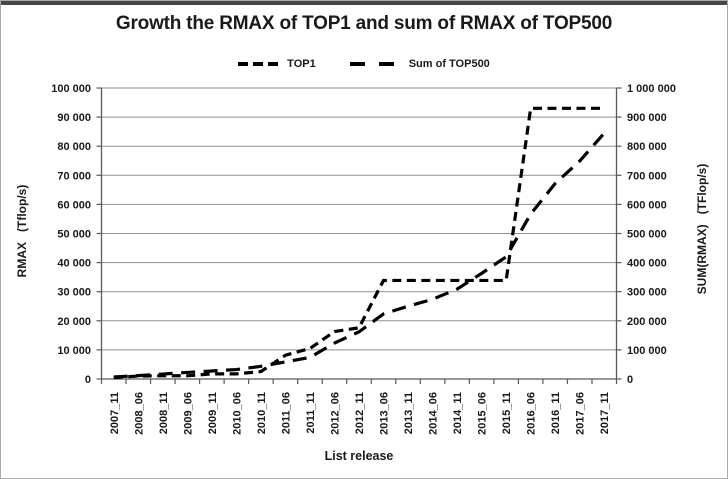  I want to click on legend-item-sum-of-top500: Sum of TOP500, so click(419, 64).